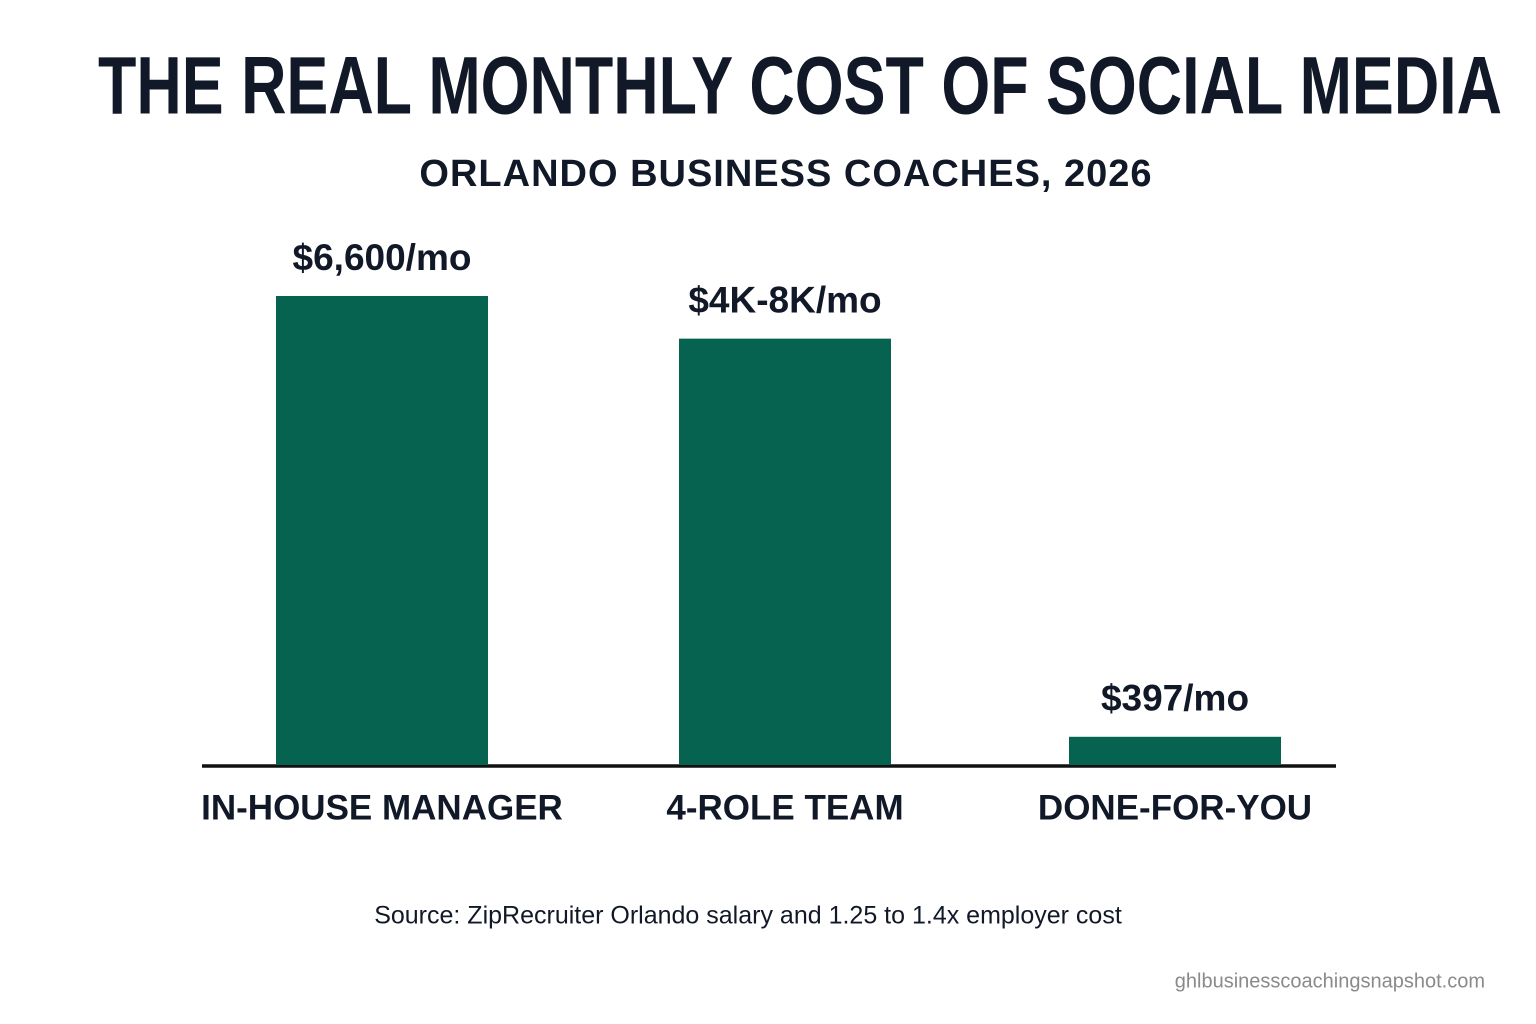 The image size is (1536, 1024). I want to click on x-tick-label: DONE-FOR-YOU, so click(1175, 807).